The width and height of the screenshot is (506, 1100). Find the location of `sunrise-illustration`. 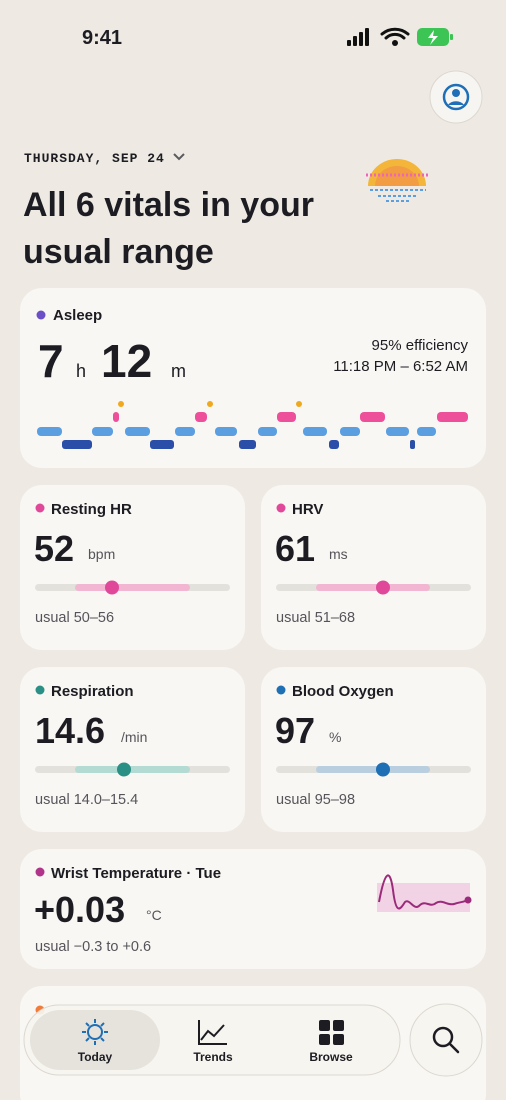

sunrise-illustration is located at coordinates (397, 180).